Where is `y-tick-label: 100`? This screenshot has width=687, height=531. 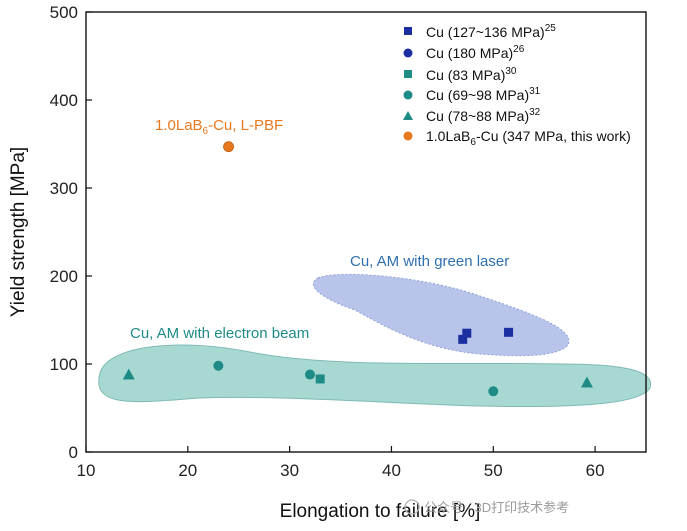
y-tick-label: 100 is located at coordinates (64, 364).